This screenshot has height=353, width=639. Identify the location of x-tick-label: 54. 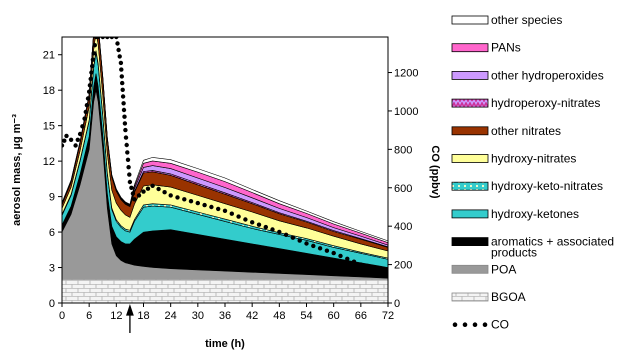
(306, 316).